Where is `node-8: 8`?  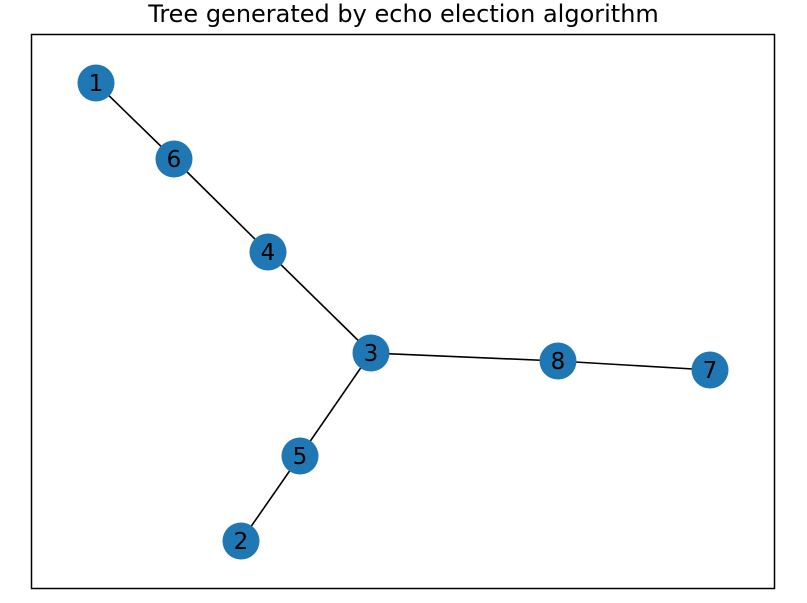 node-8: 8 is located at coordinates (558, 361).